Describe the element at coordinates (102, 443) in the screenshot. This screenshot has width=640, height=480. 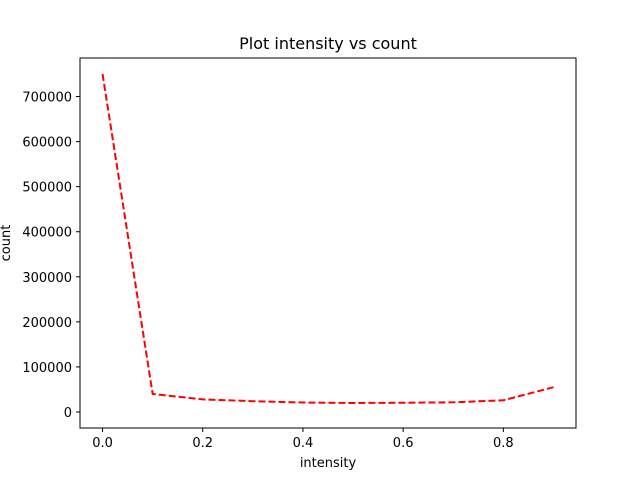
I see `x-tick-label: 0.0` at that location.